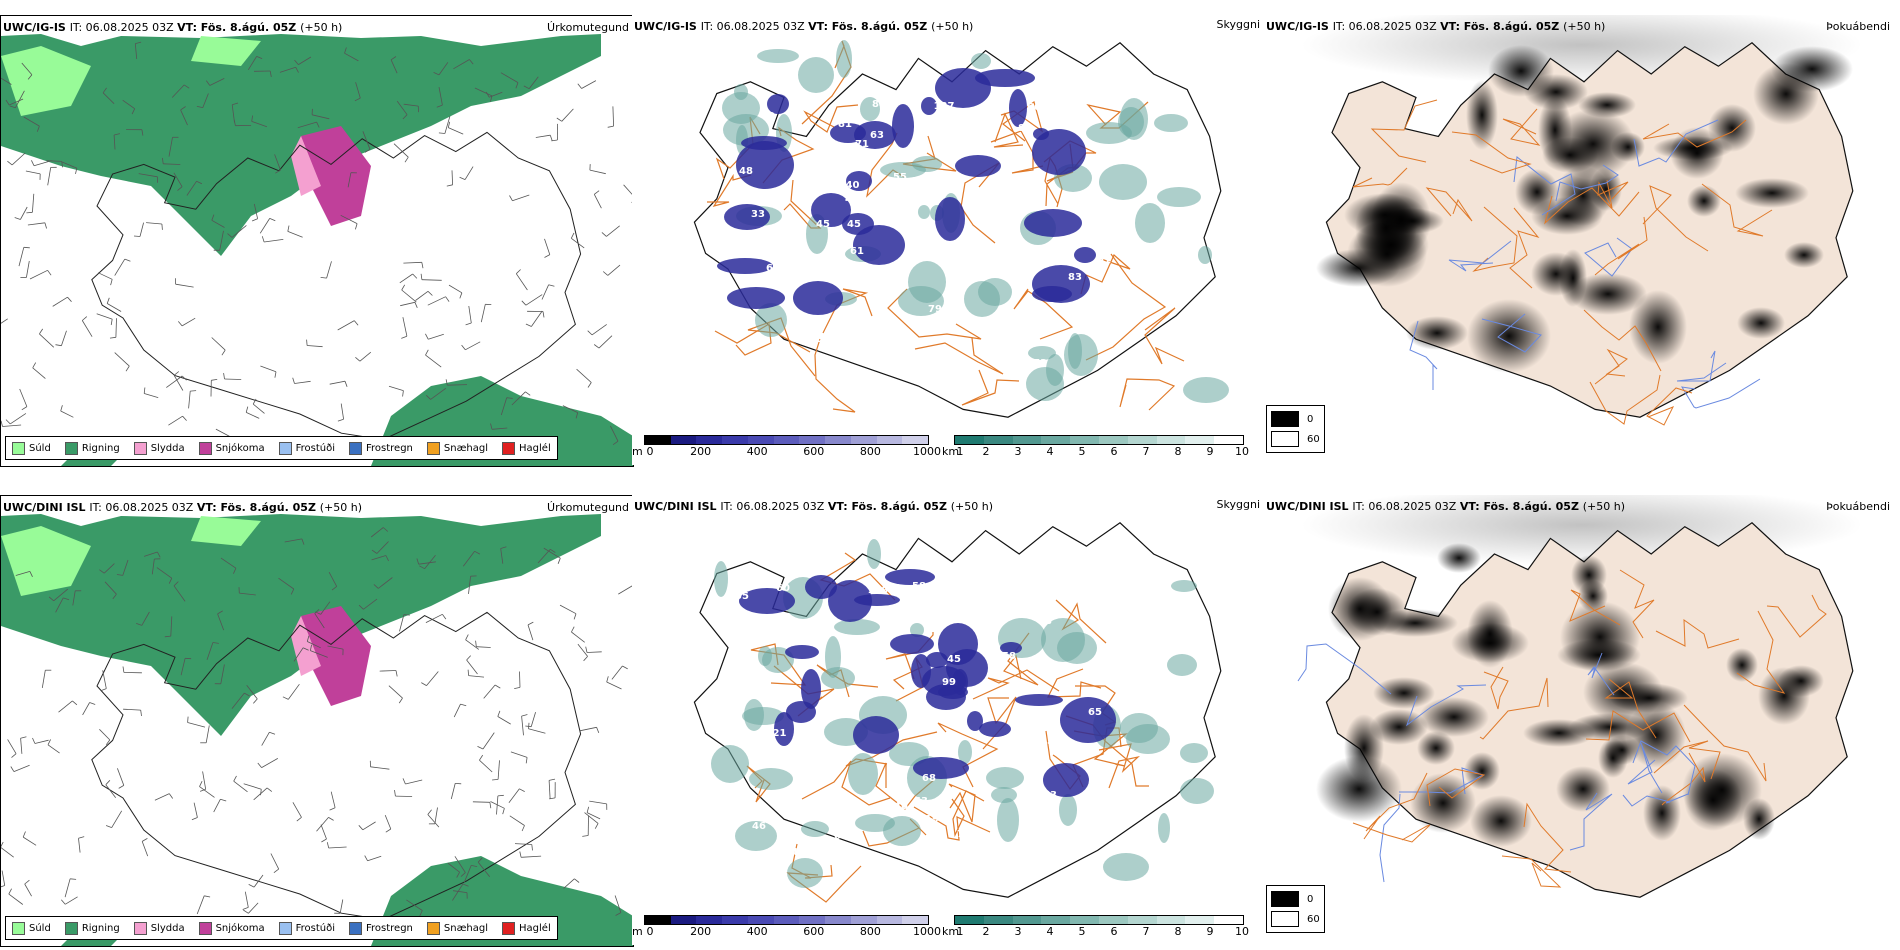 The height and width of the screenshot is (950, 1900). I want to click on model-name: UWC/DINI ISL, so click(46, 507).